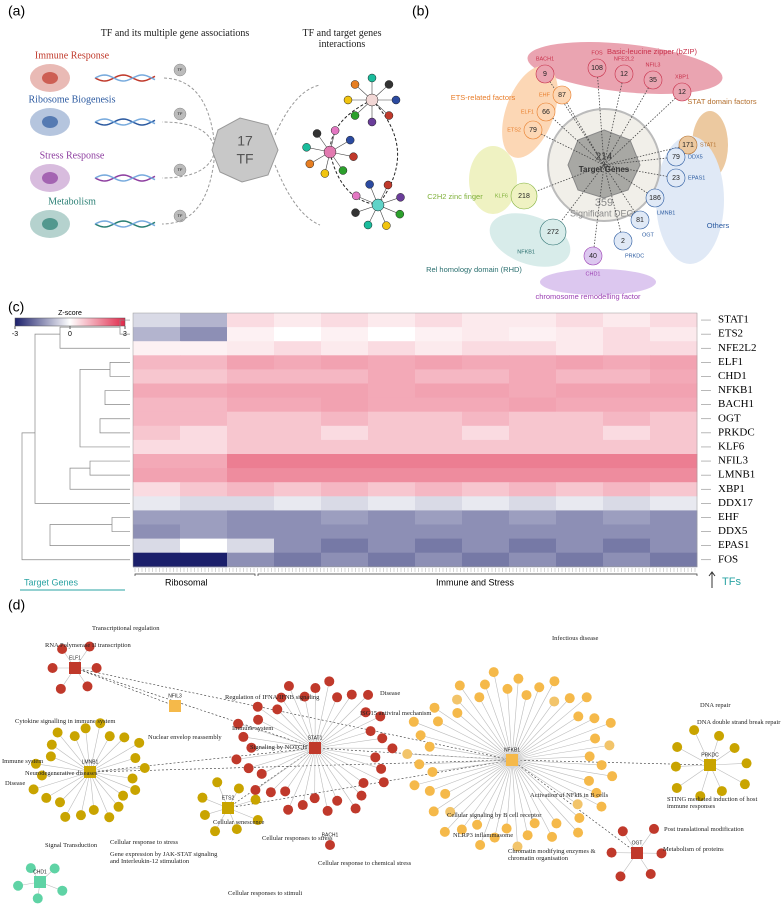  Describe the element at coordinates (16, 307) in the screenshot. I see `panel-label: (c)` at that location.